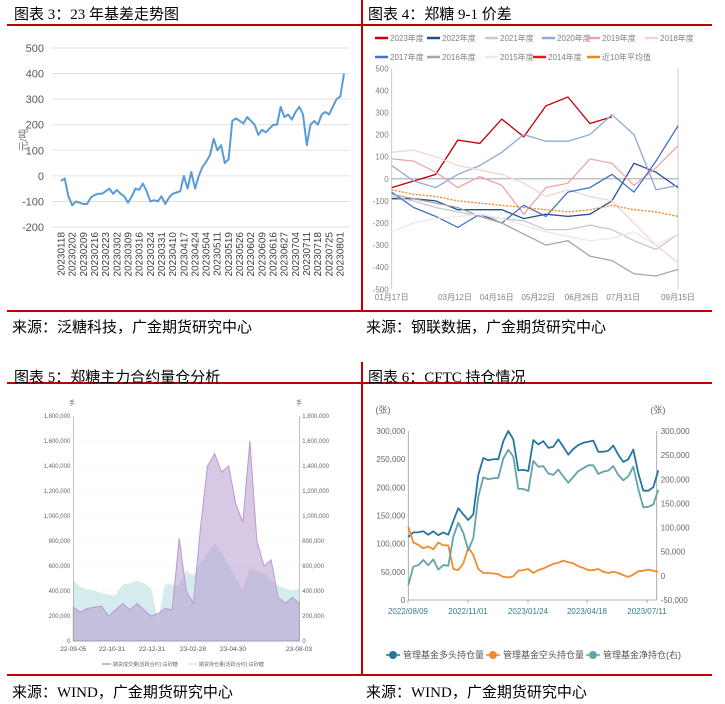  Describe the element at coordinates (443, 654) in the screenshot. I see `chart6-legend-label: 管理基金多头持仓量` at that location.